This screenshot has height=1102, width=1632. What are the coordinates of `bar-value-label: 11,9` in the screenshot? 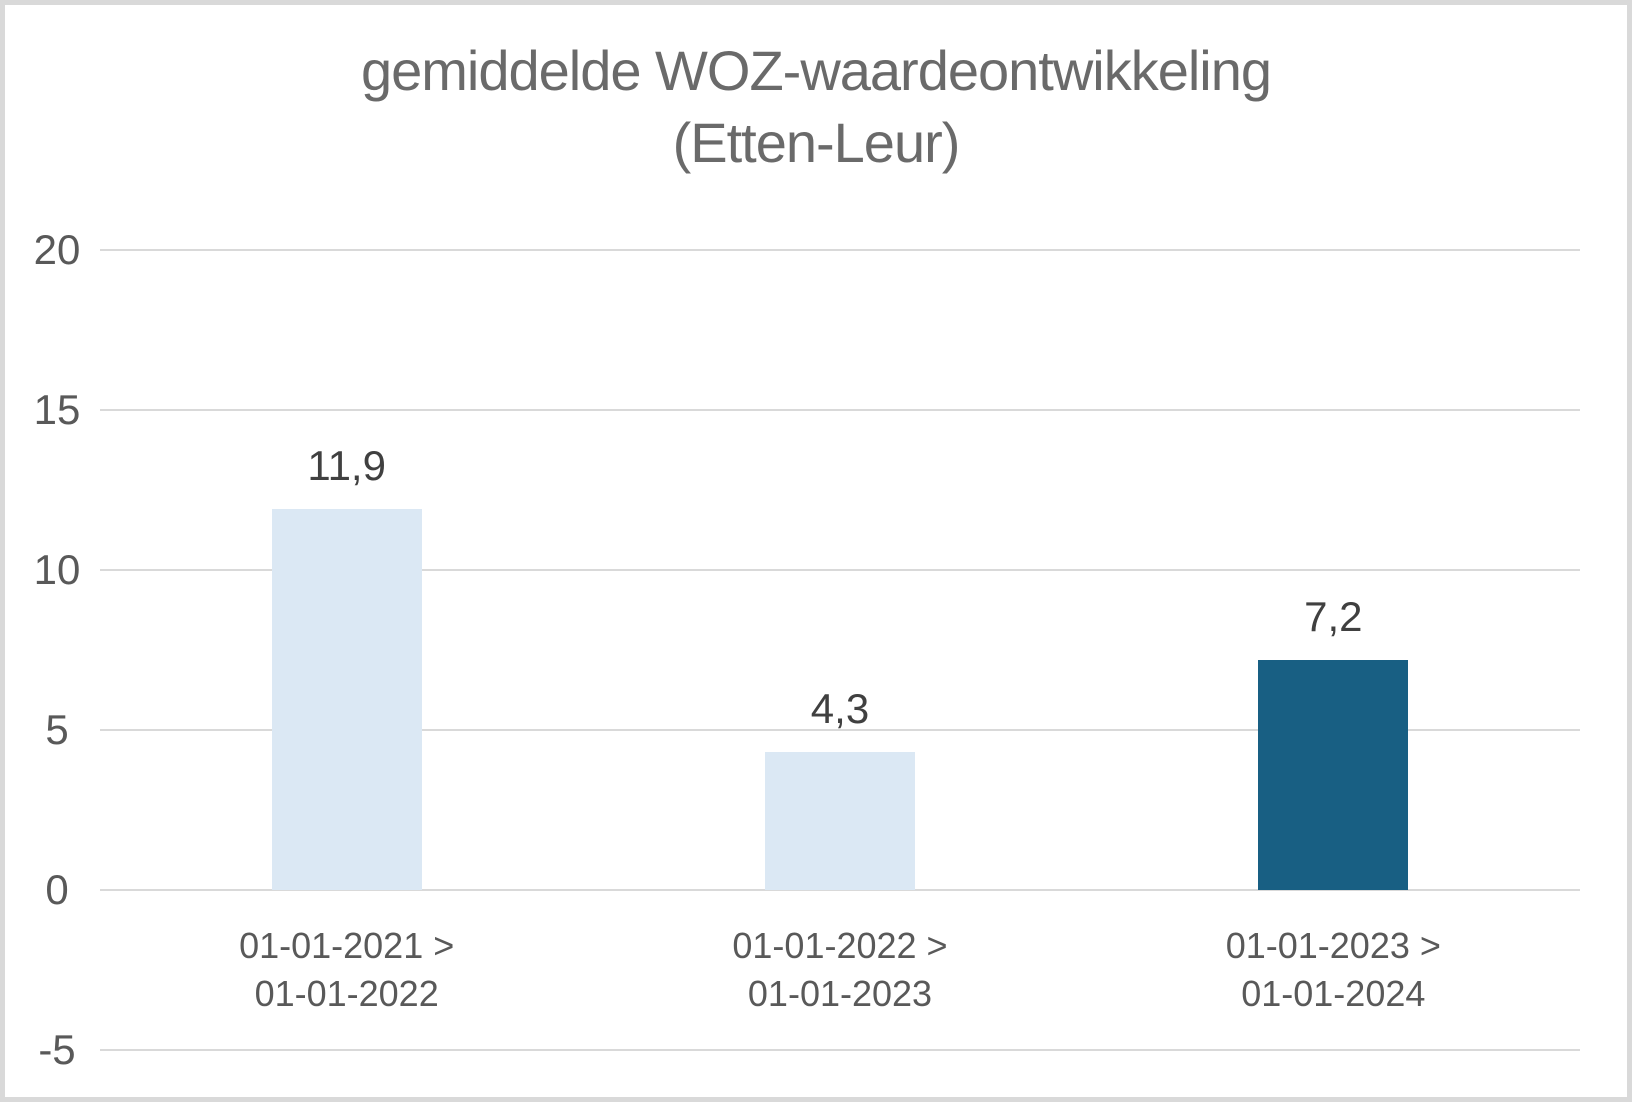 It's located at (346, 466).